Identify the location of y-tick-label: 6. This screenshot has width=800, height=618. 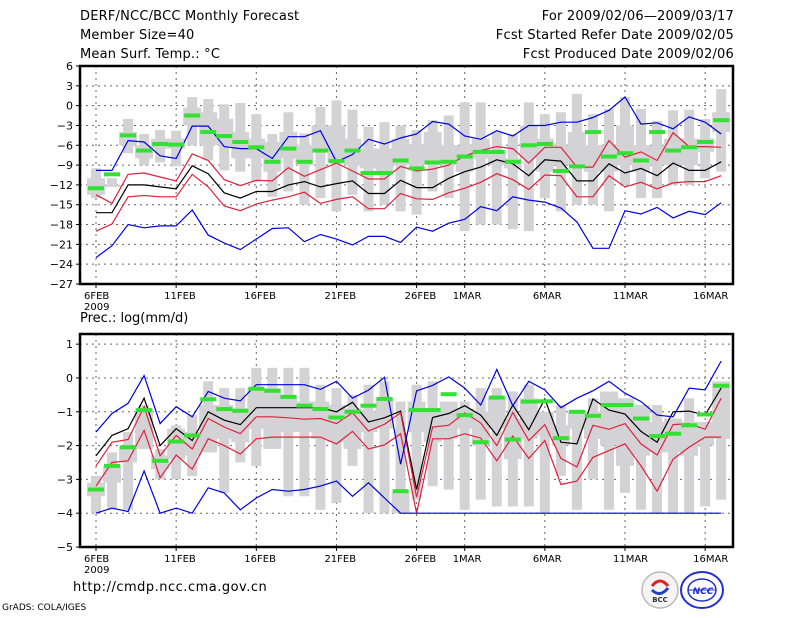
(69, 66).